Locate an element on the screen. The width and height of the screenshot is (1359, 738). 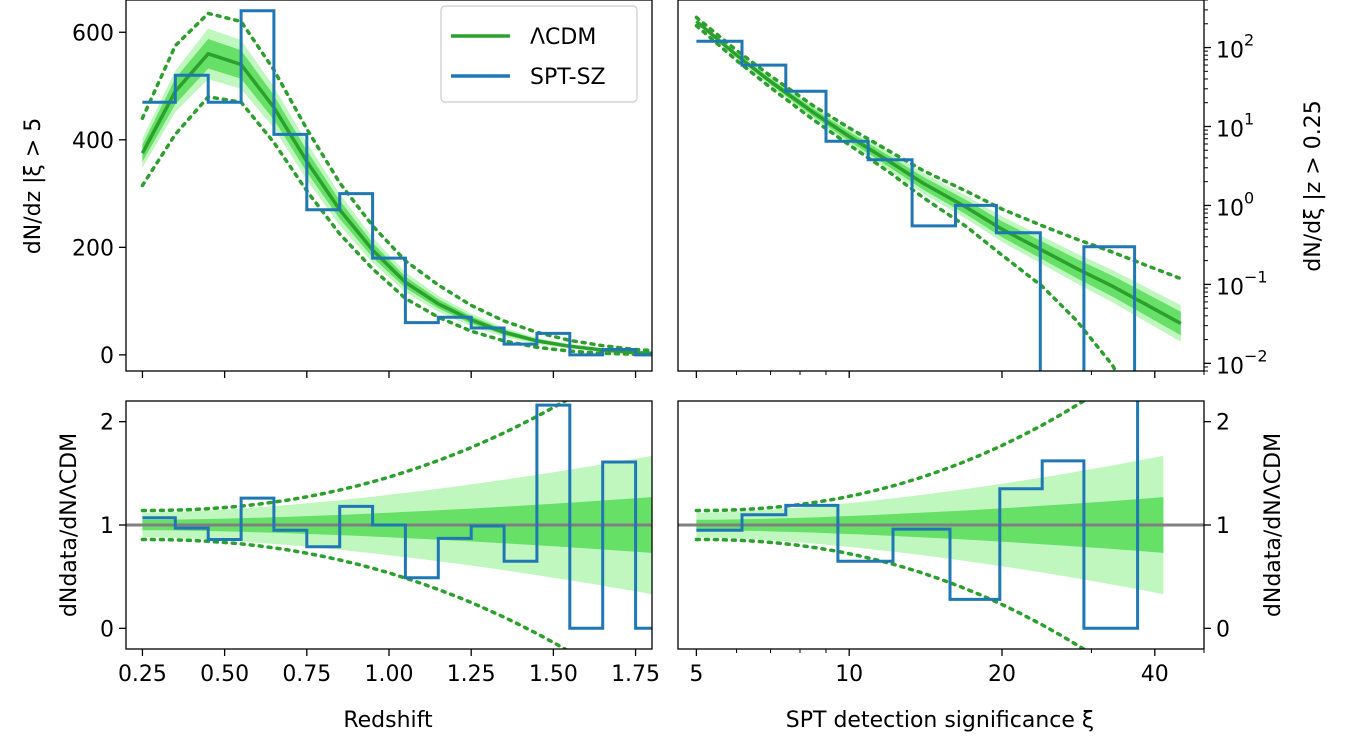
bottom-right-ytick-label: 2 is located at coordinates (1223, 423).